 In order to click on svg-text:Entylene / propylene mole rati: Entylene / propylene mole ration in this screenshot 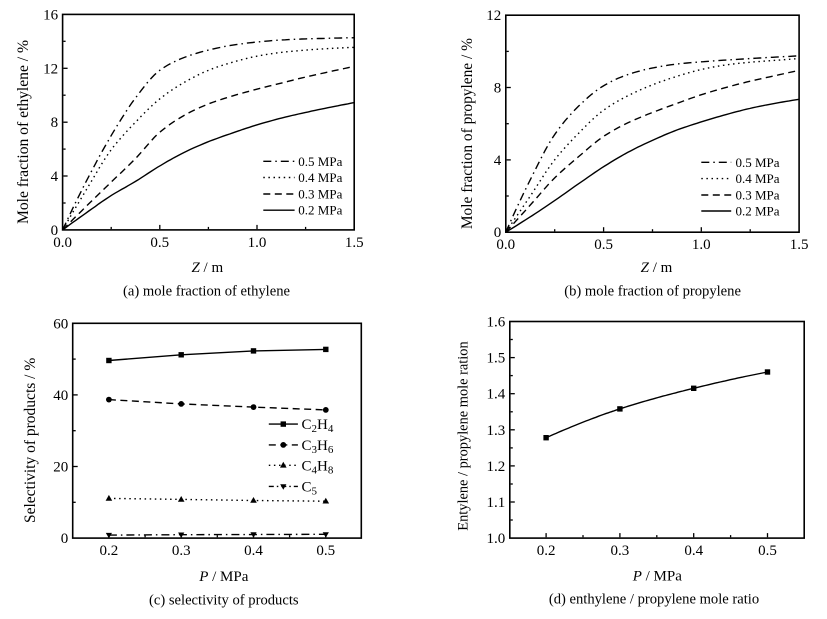, I will do `click(464, 435)`.